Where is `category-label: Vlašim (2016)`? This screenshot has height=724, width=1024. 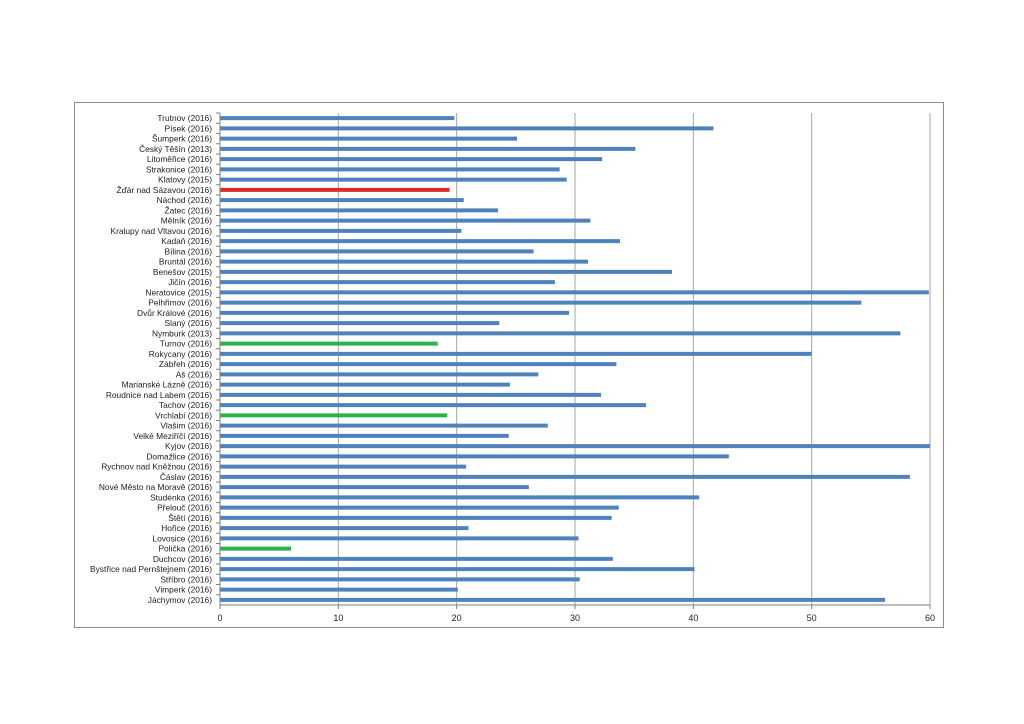 category-label: Vlašim (2016) is located at coordinates (186, 426).